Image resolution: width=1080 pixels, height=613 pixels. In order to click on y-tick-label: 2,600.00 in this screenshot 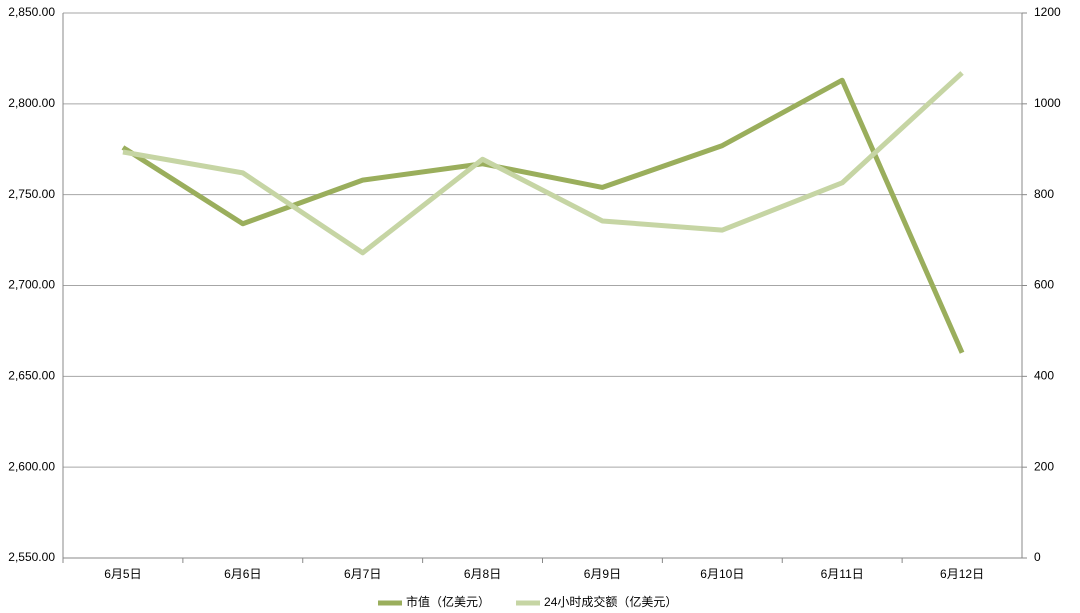, I will do `click(31, 466)`.